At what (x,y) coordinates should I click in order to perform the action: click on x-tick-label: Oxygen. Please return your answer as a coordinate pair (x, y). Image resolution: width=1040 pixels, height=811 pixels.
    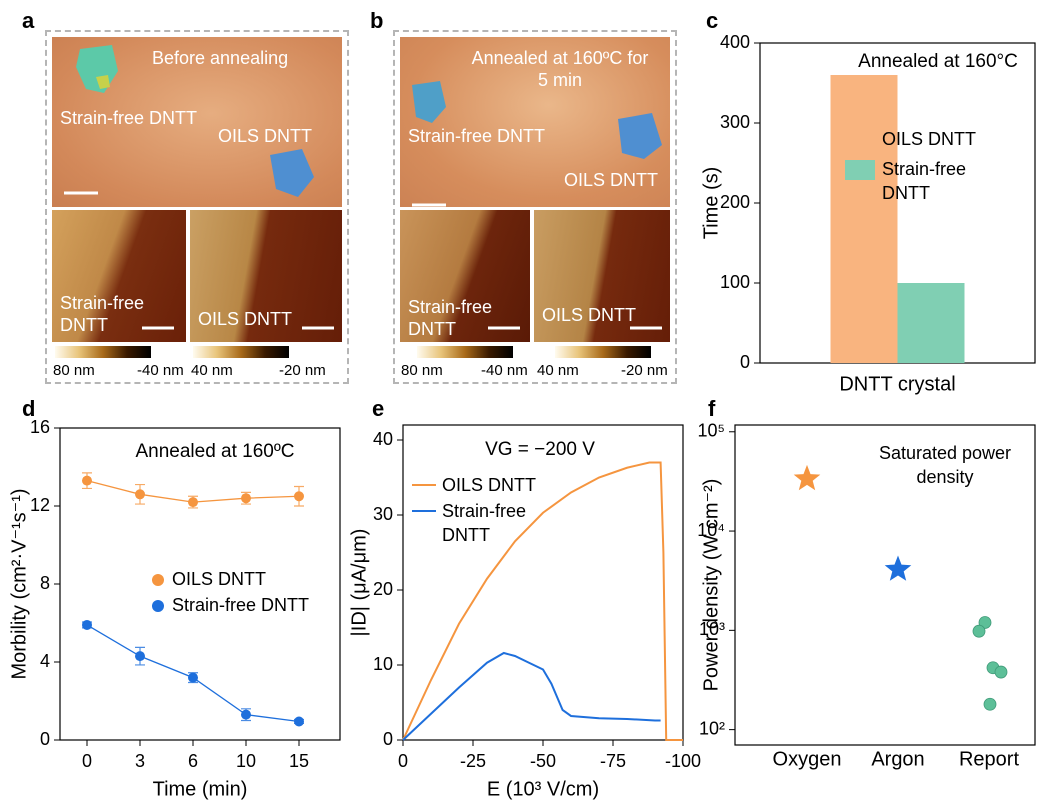
    Looking at the image, I should click on (807, 759).